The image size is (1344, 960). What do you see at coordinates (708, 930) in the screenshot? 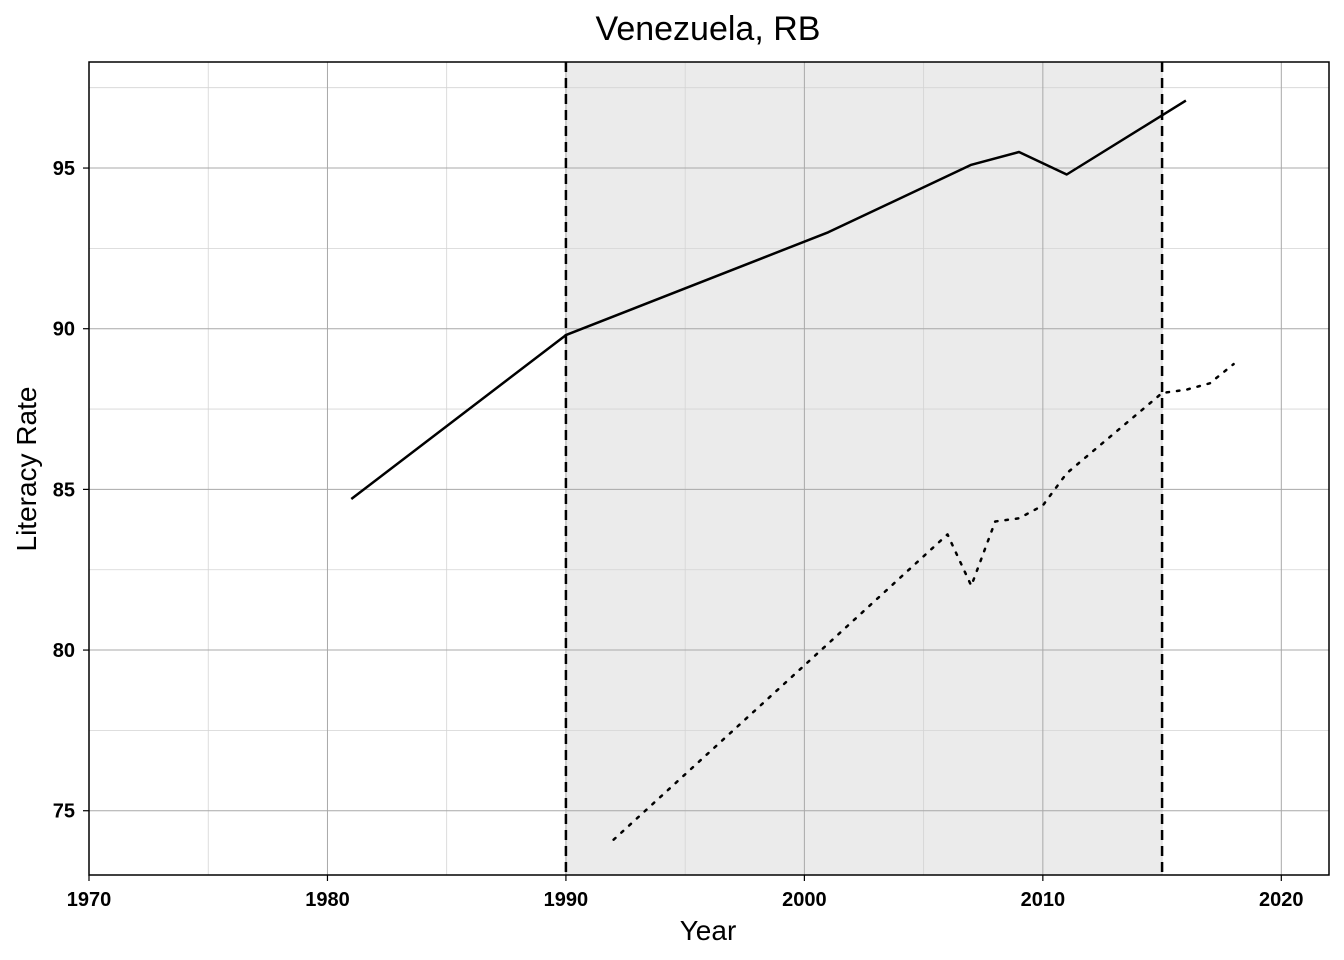
I see `x-axis-title: Year` at bounding box center [708, 930].